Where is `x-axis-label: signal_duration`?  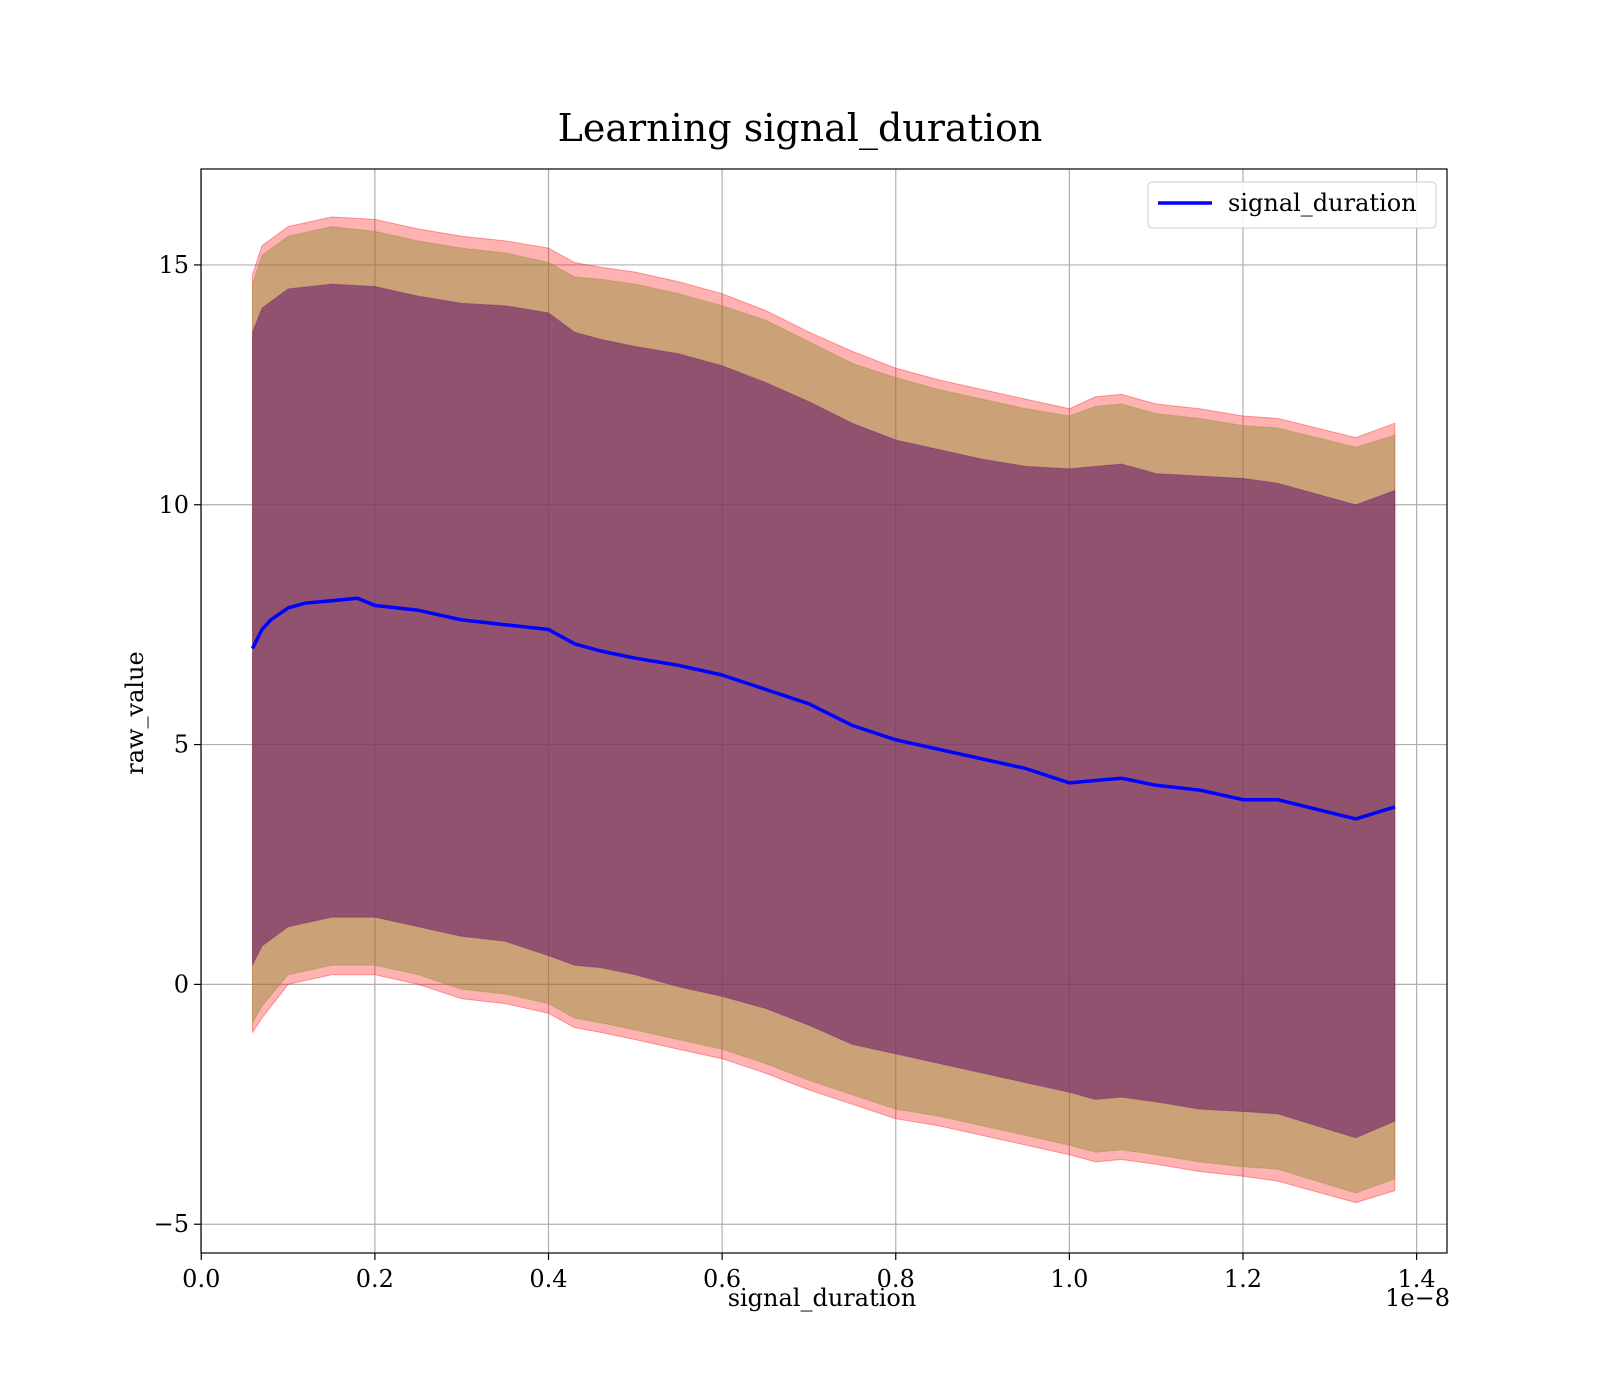 x-axis-label: signal_duration is located at coordinates (822, 1298).